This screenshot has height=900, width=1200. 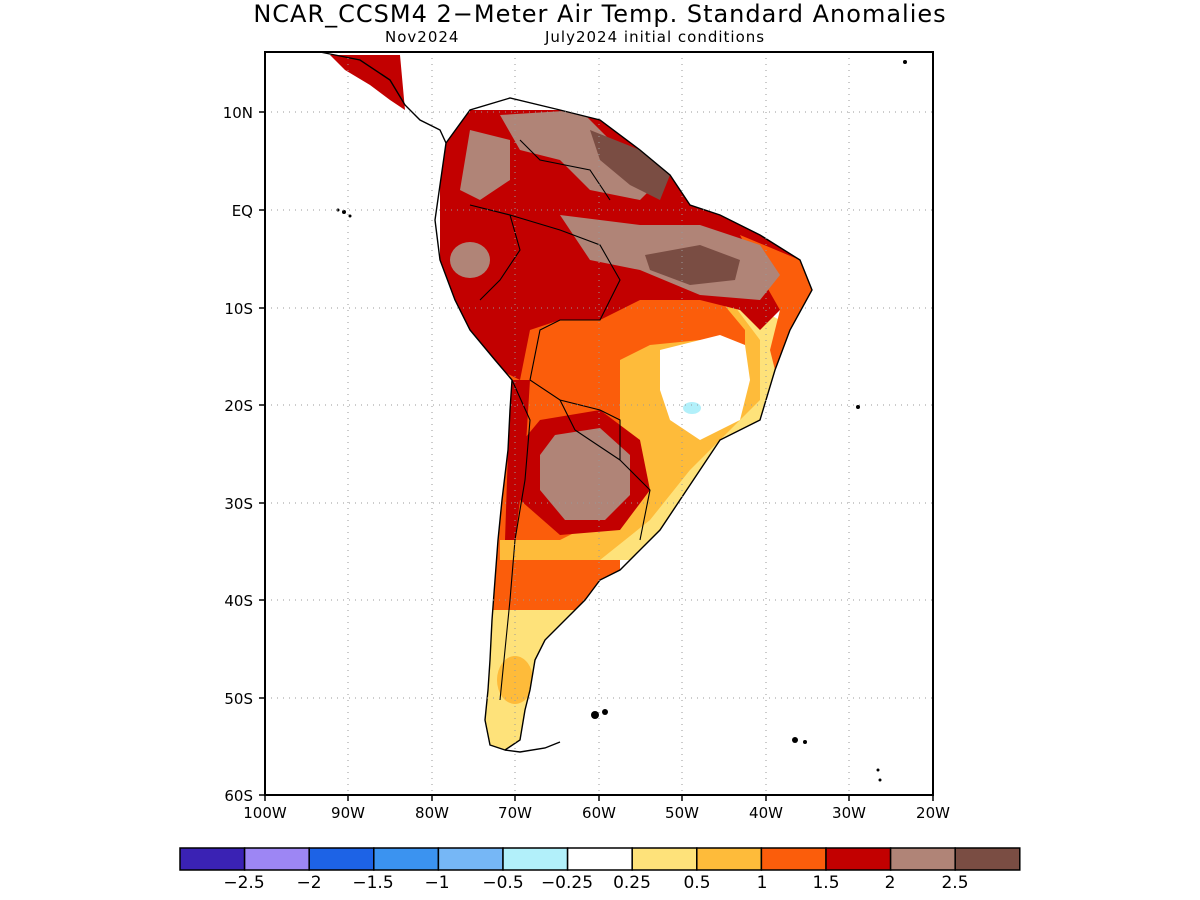 What do you see at coordinates (692, 408) in the screenshot?
I see `anomaly-region-cool` at bounding box center [692, 408].